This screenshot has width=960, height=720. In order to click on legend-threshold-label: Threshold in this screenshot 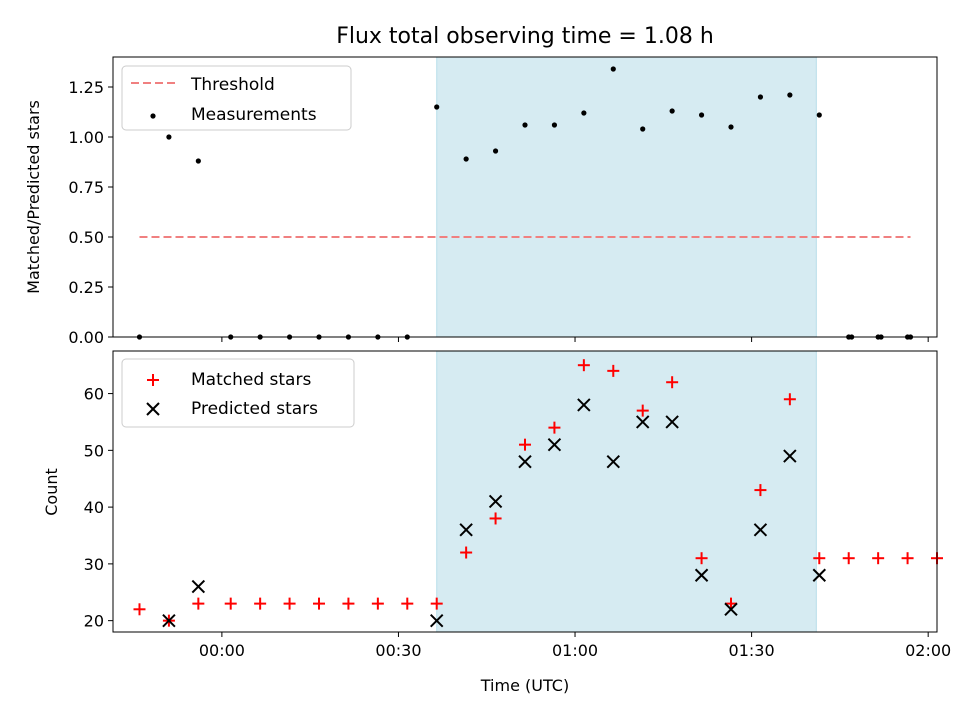, I will do `click(232, 85)`.